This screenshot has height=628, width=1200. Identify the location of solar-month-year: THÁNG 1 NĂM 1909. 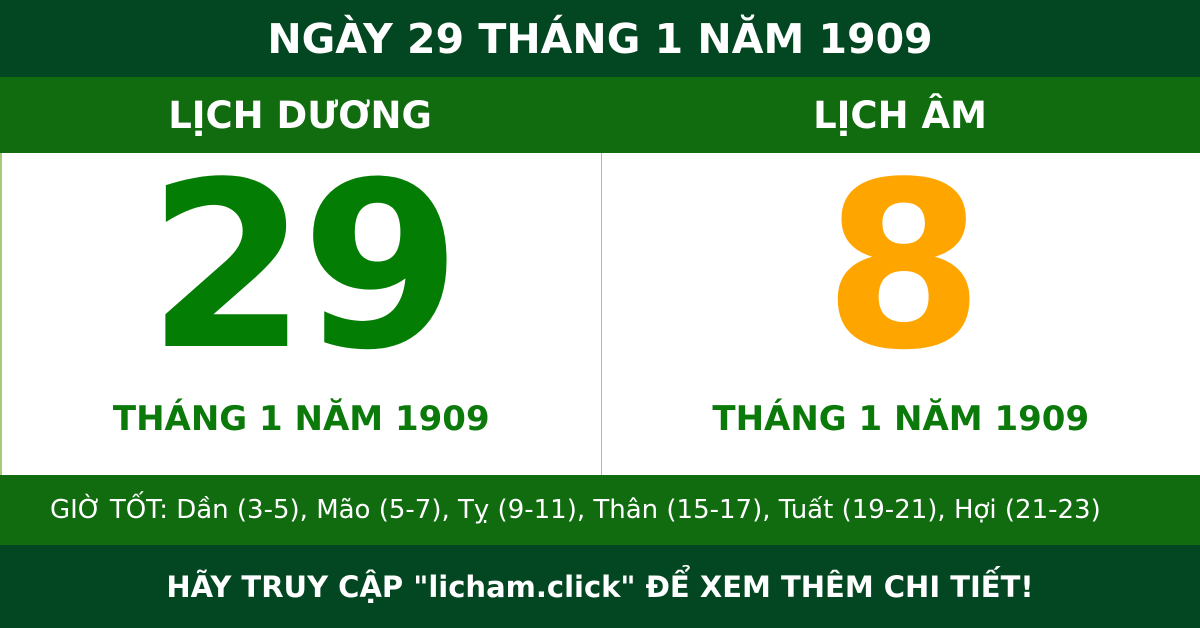
(301, 419).